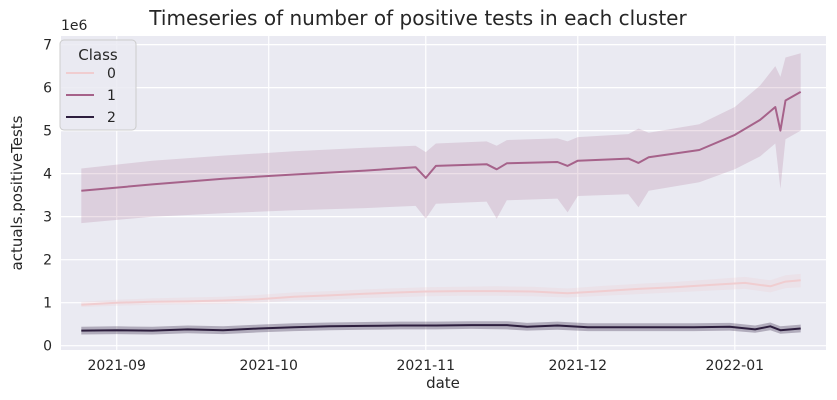  What do you see at coordinates (111, 96) in the screenshot?
I see `legend-label-1: 1` at bounding box center [111, 96].